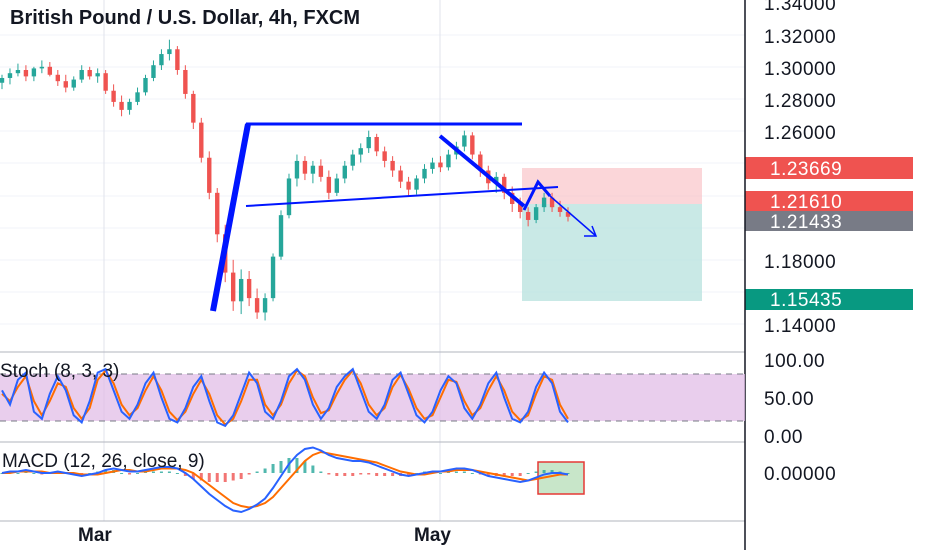 Image resolution: width=932 pixels, height=550 pixels. I want to click on flagpole-line, so click(230, 217).